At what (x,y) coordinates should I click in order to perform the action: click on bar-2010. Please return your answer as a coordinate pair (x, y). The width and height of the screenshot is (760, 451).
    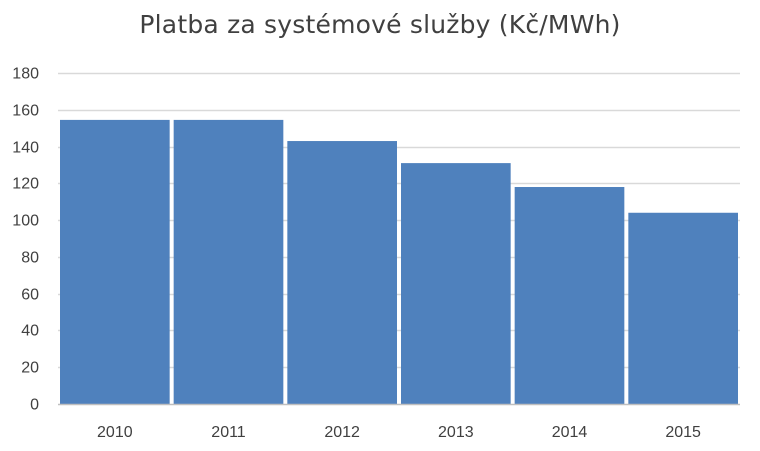
    Looking at the image, I should click on (115, 262).